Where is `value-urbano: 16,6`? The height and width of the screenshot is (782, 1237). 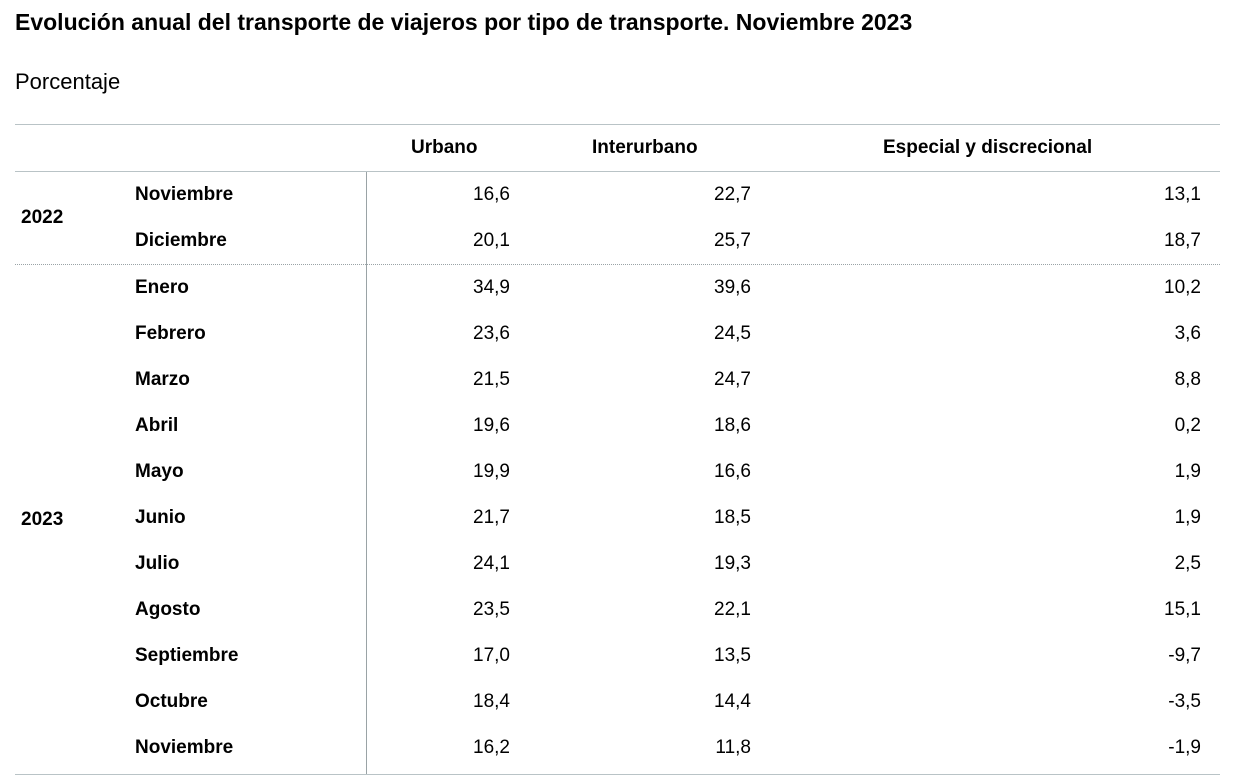 value-urbano: 16,6 is located at coordinates (491, 194).